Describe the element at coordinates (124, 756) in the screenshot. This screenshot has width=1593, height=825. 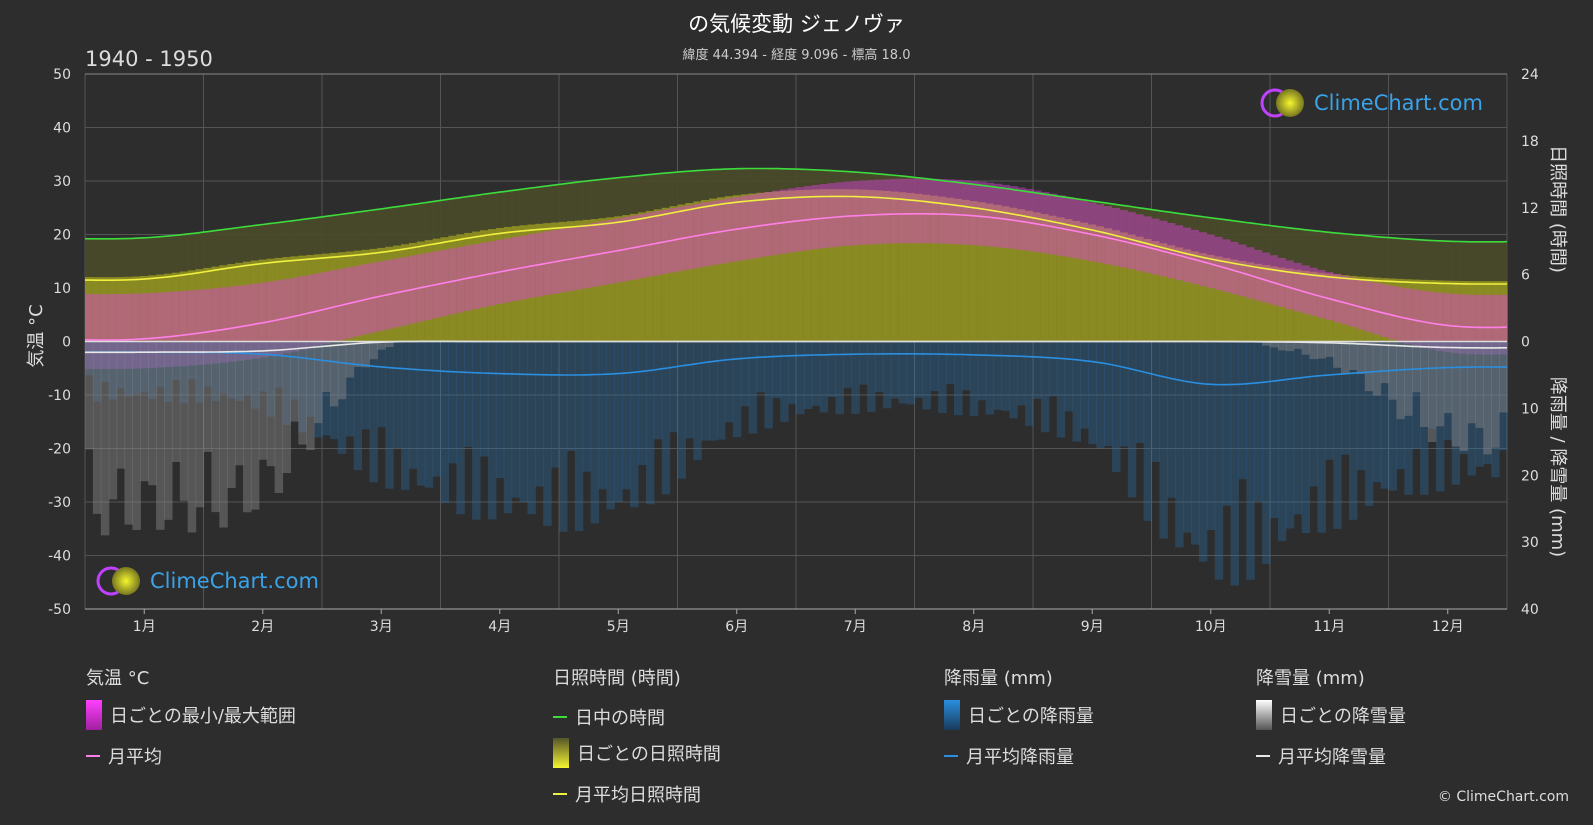
I see `legend-item-temp-mean: 月平均` at that location.